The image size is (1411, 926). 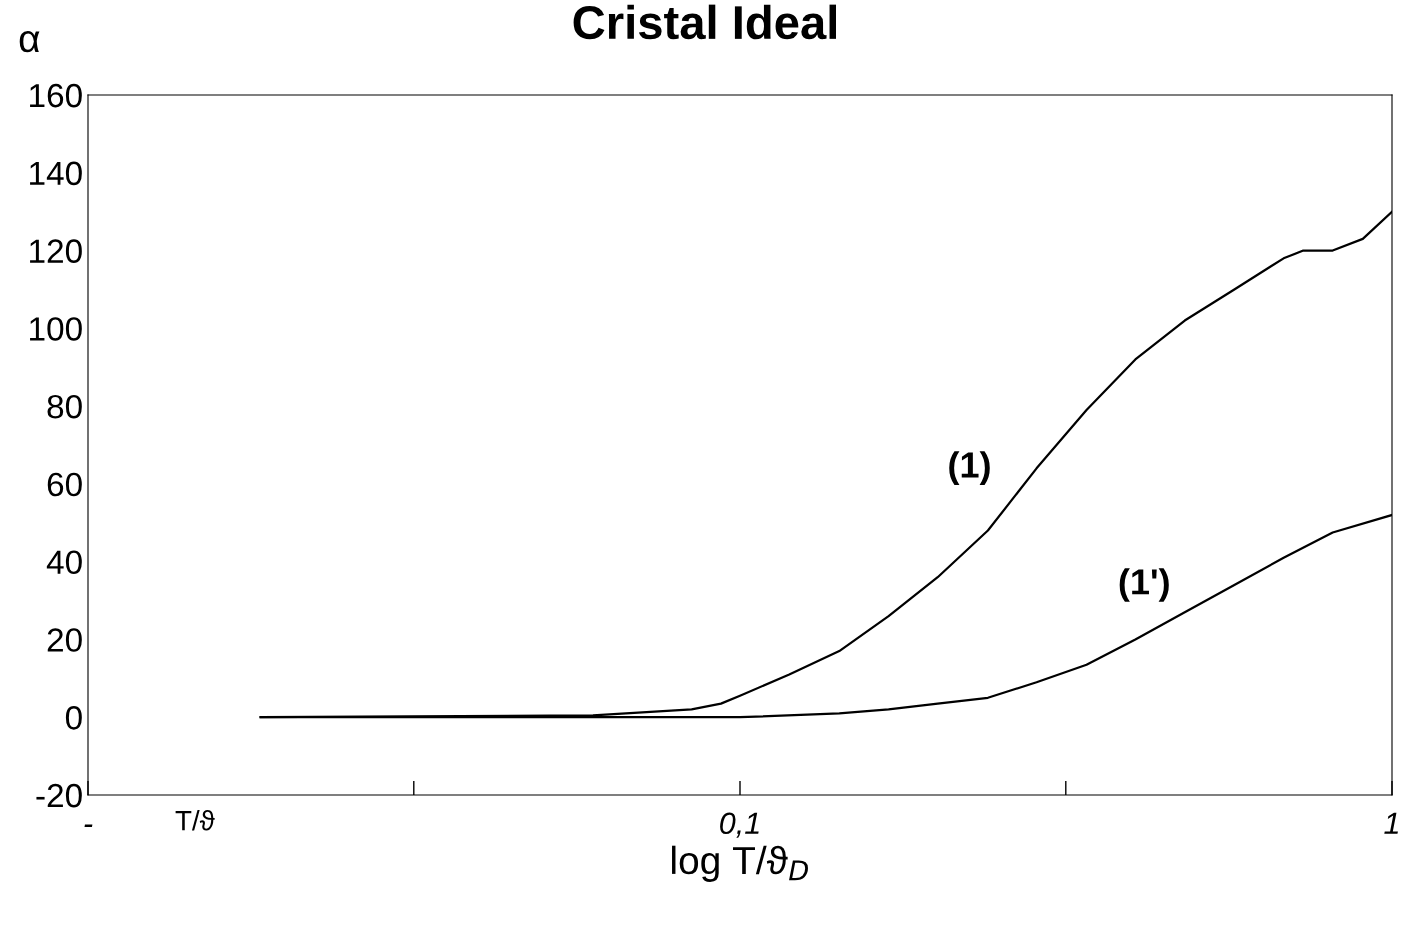 What do you see at coordinates (64, 406) in the screenshot?
I see `y-tick-label: 80` at bounding box center [64, 406].